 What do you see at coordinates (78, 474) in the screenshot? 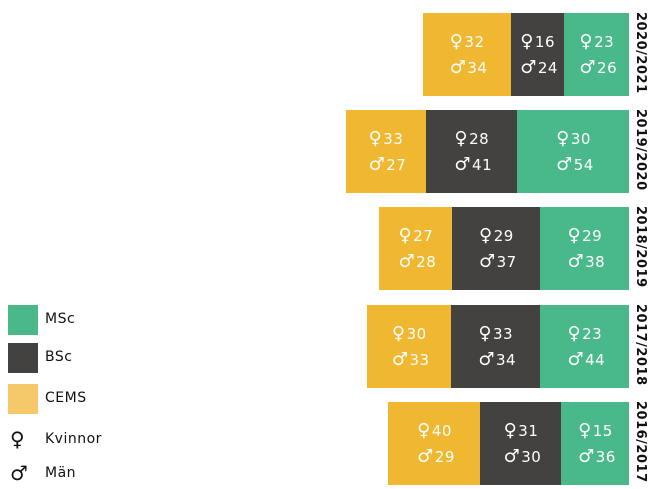
I see `legend-item-man: ♂ Män` at bounding box center [78, 474].